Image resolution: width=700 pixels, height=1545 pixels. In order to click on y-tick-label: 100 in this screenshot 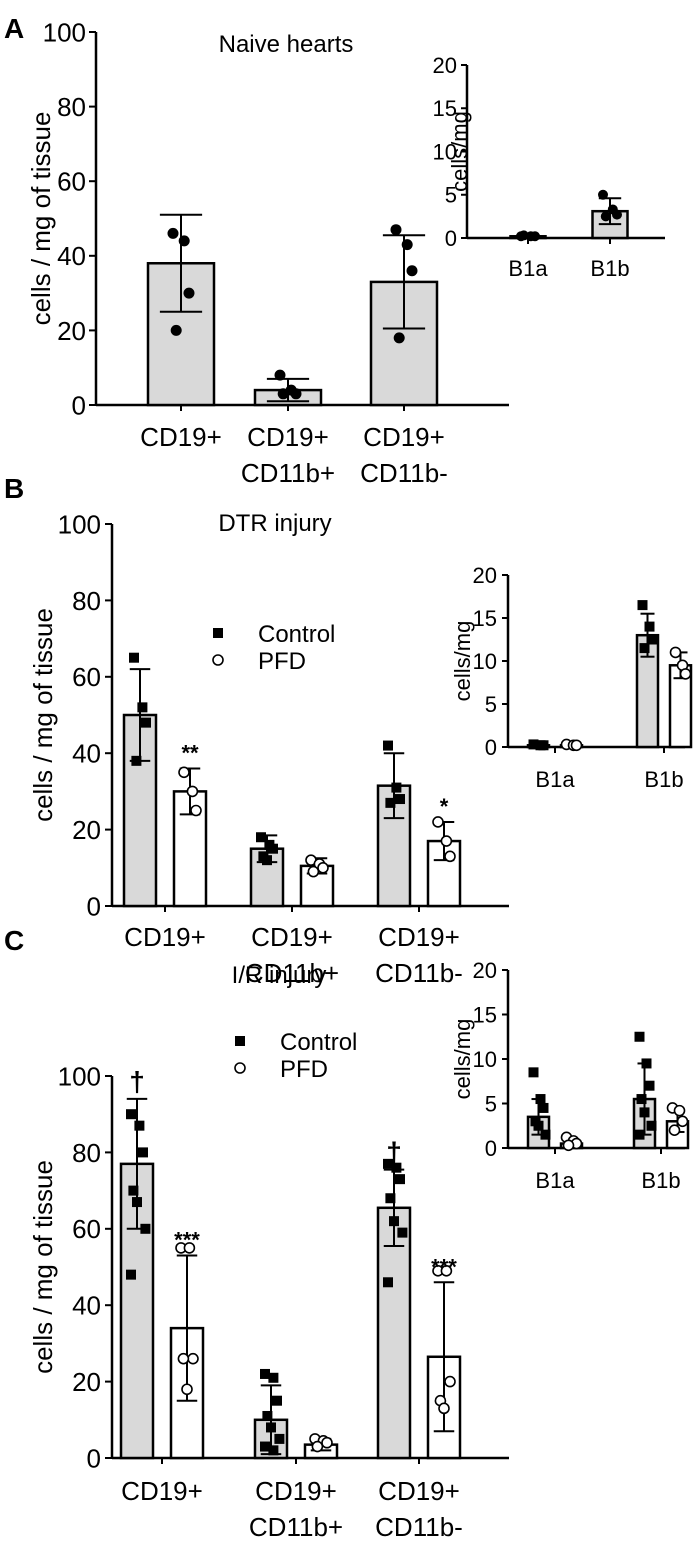, I will do `click(79, 1076)`.